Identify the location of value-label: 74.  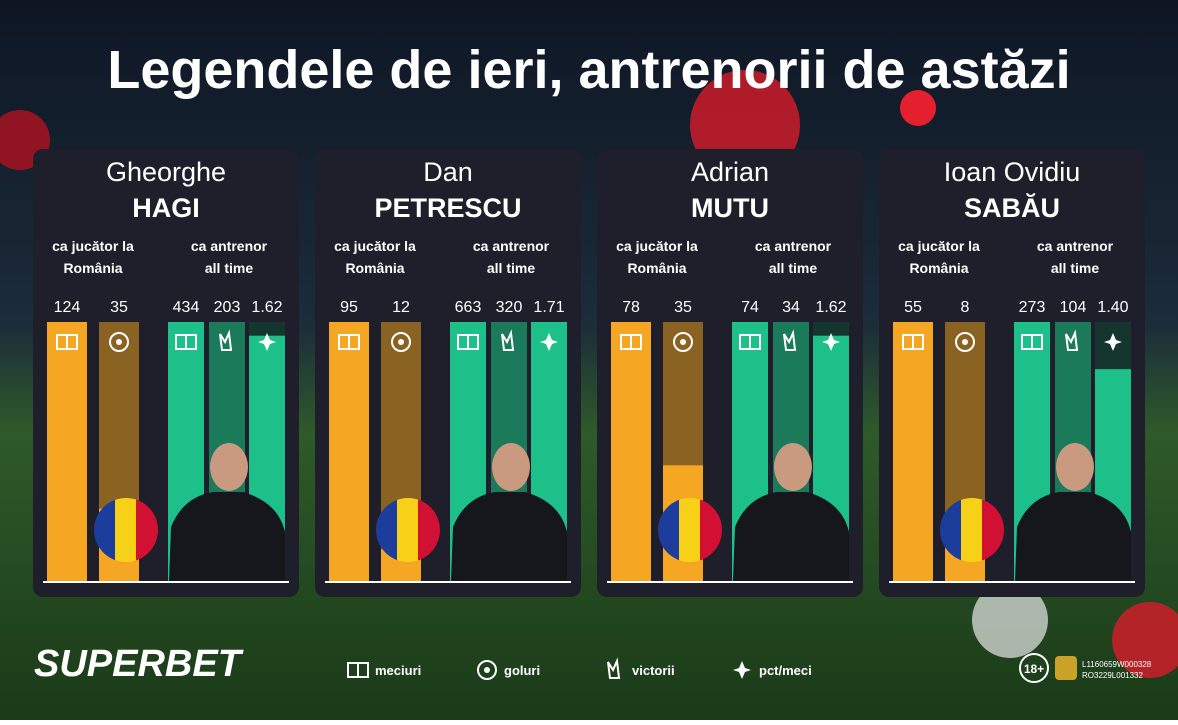
(750, 307).